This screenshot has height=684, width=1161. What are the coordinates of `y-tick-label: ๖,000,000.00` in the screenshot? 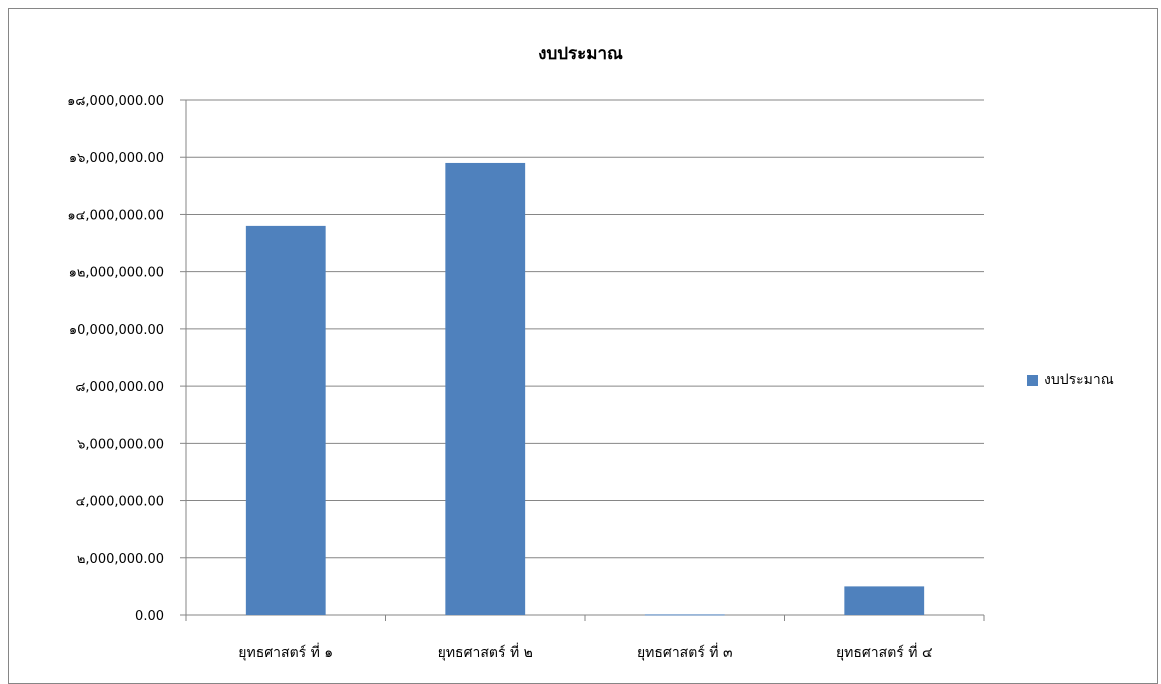 It's located at (120, 444).